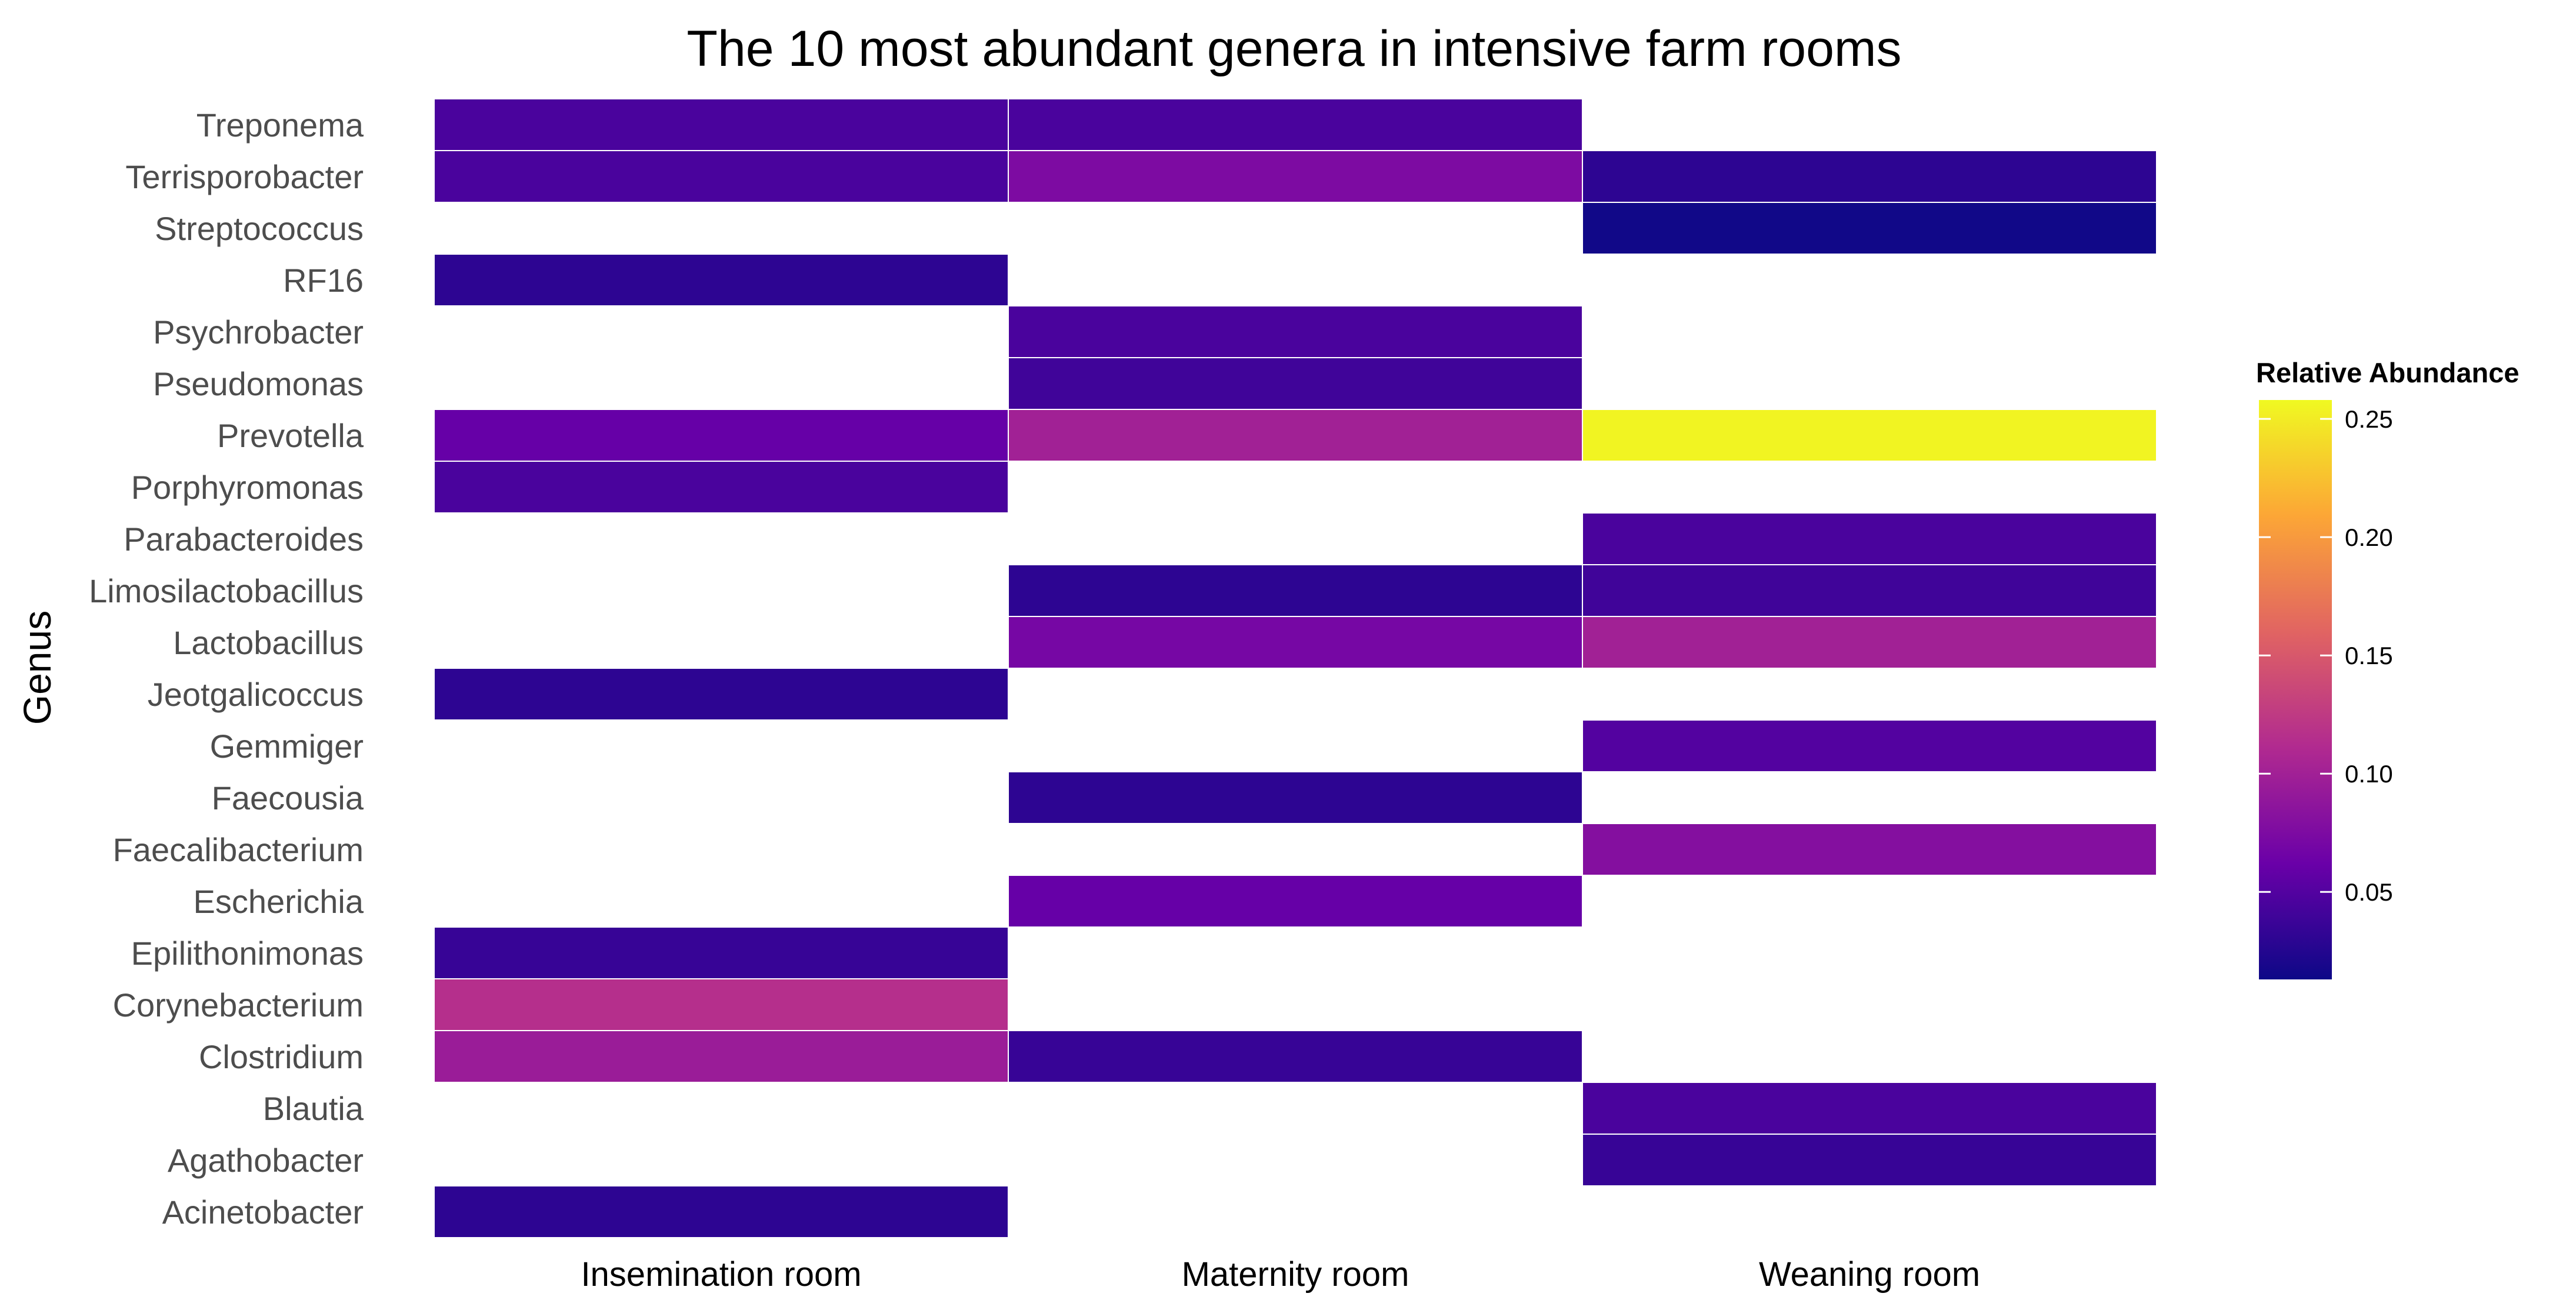  Describe the element at coordinates (266, 1160) in the screenshot. I see `y-tick-label-agathobacter: Agathobacter` at that location.